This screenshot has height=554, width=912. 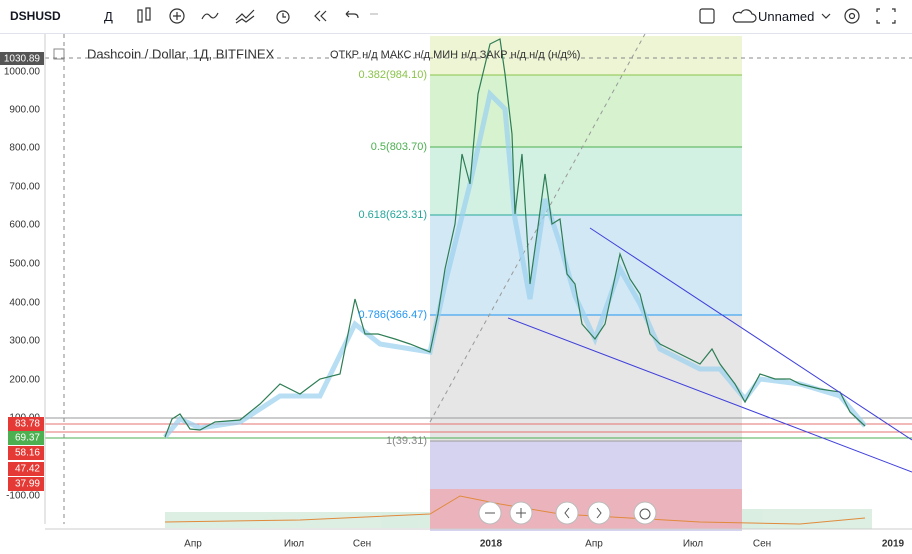 I want to click on time-label: 2019, so click(x=893, y=544).